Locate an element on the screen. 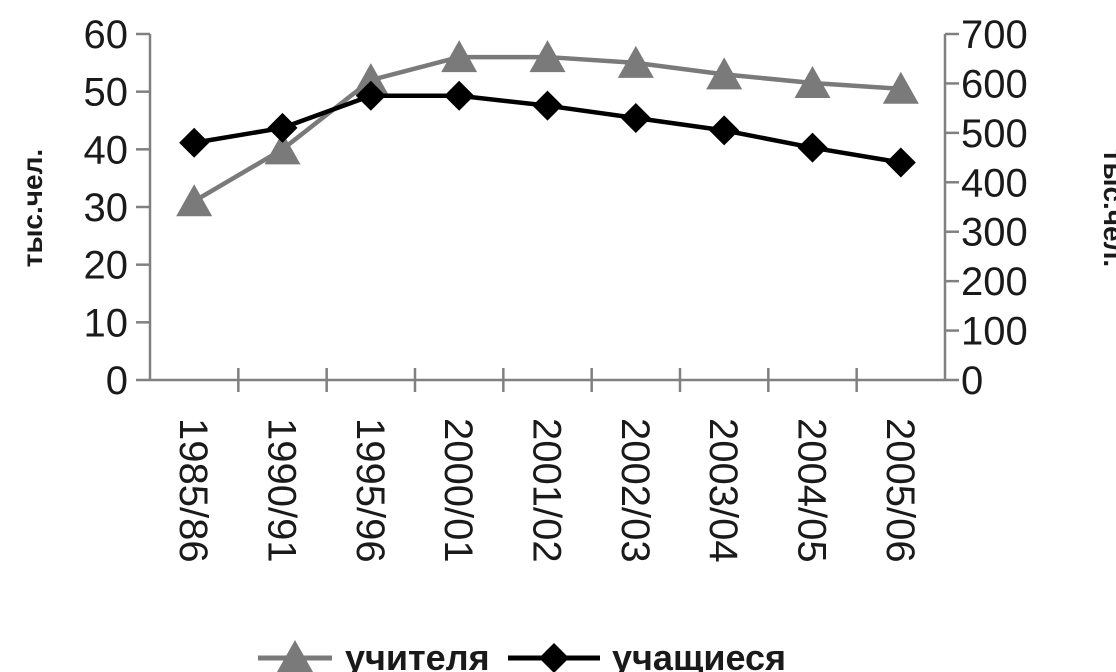 This screenshot has height=672, width=1116. x-category-label: 2004/05 is located at coordinates (812, 490).